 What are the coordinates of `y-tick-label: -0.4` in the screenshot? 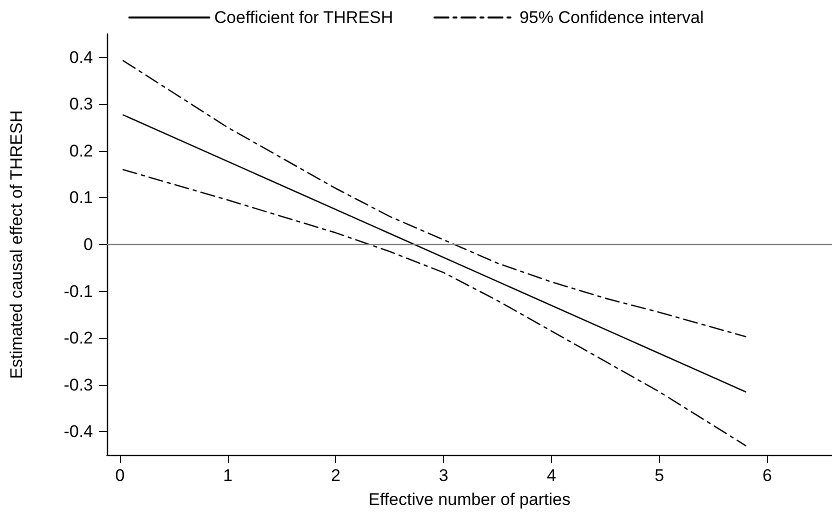 It's located at (78, 432).